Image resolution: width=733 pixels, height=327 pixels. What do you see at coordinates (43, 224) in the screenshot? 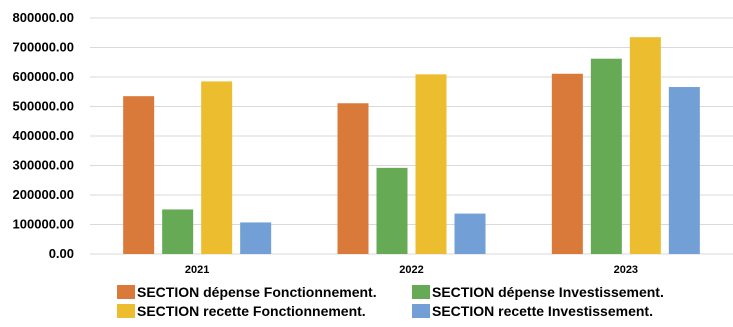
I see `y-tick-label: 100000.00` at bounding box center [43, 224].